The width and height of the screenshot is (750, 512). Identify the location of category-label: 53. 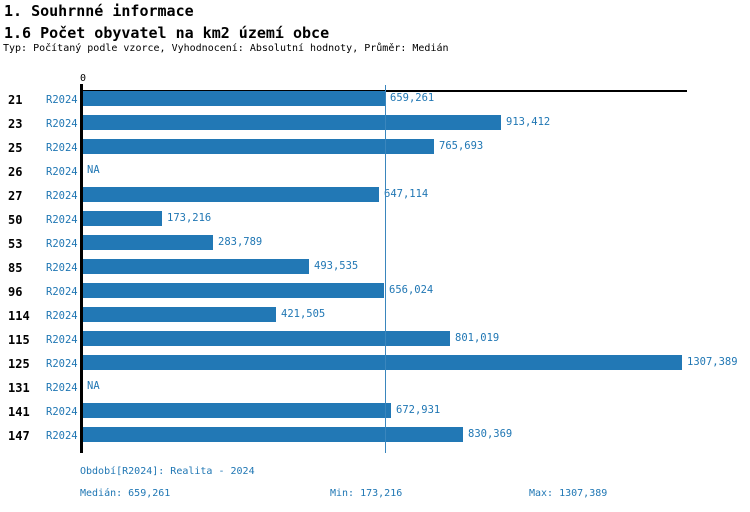
(15, 244).